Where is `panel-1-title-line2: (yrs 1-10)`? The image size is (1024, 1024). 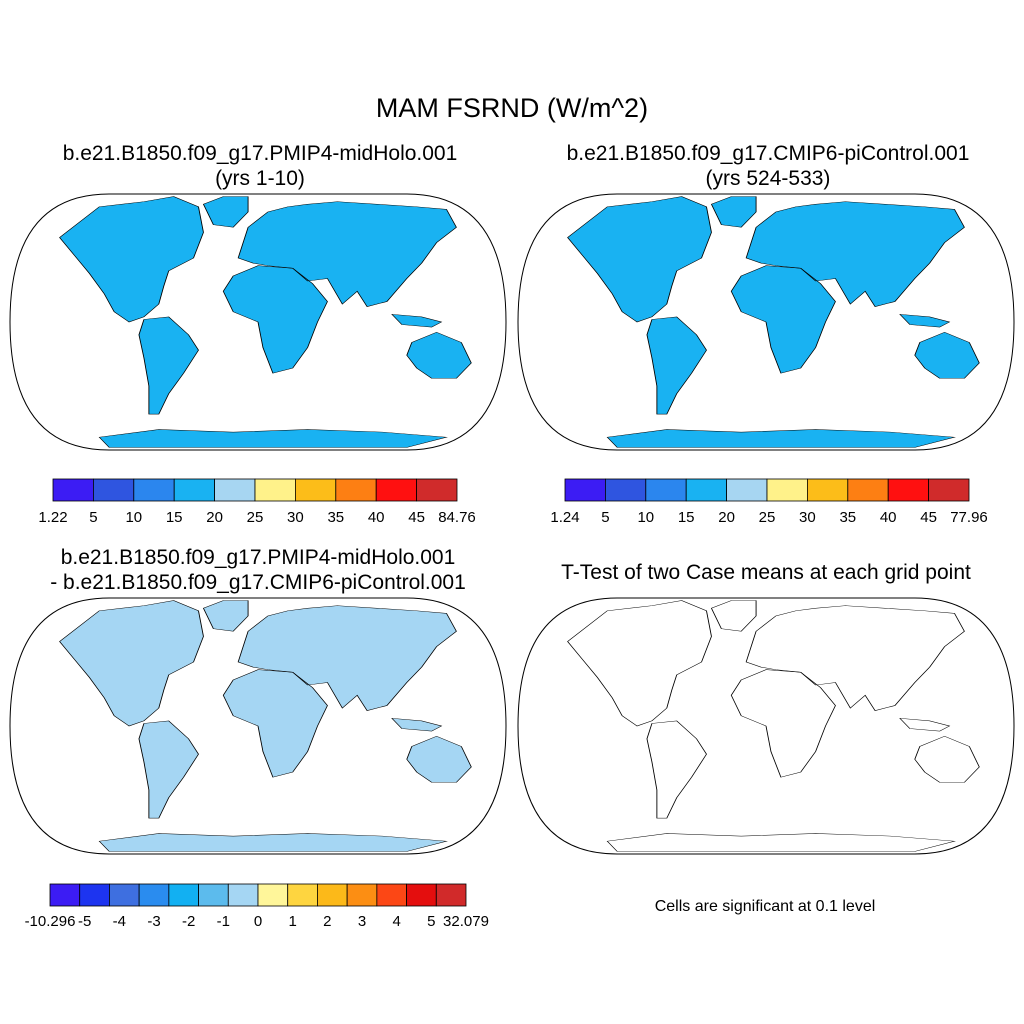 panel-1-title-line2: (yrs 1-10) is located at coordinates (260, 178).